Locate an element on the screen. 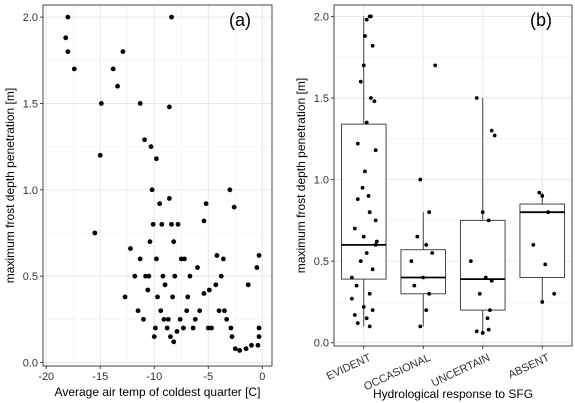 Image resolution: width=575 pixels, height=403 pixels. x-tick-label: -10 is located at coordinates (154, 377).